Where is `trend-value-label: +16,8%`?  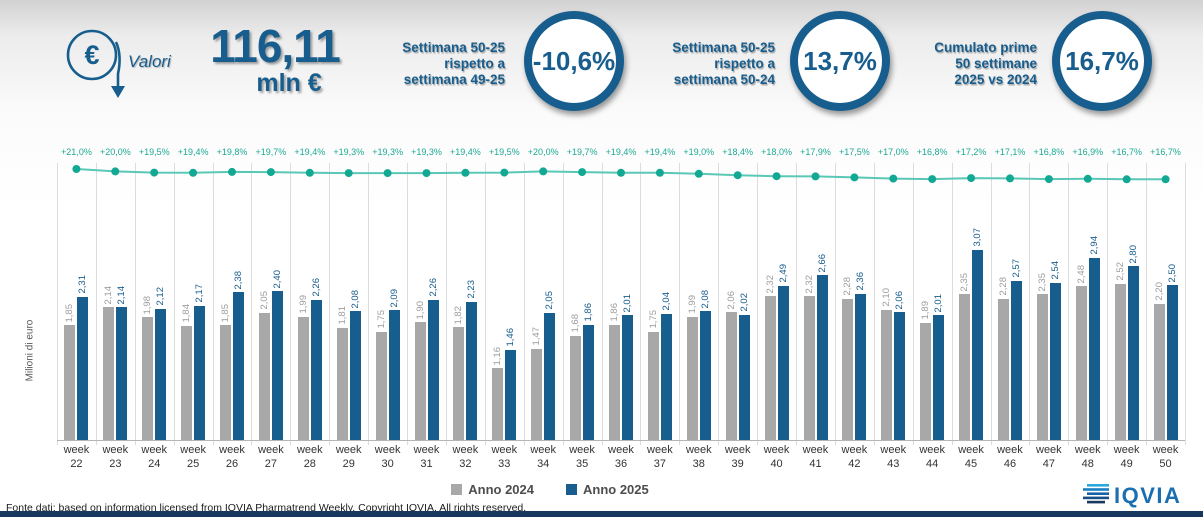
trend-value-label: +16,8% is located at coordinates (1049, 152).